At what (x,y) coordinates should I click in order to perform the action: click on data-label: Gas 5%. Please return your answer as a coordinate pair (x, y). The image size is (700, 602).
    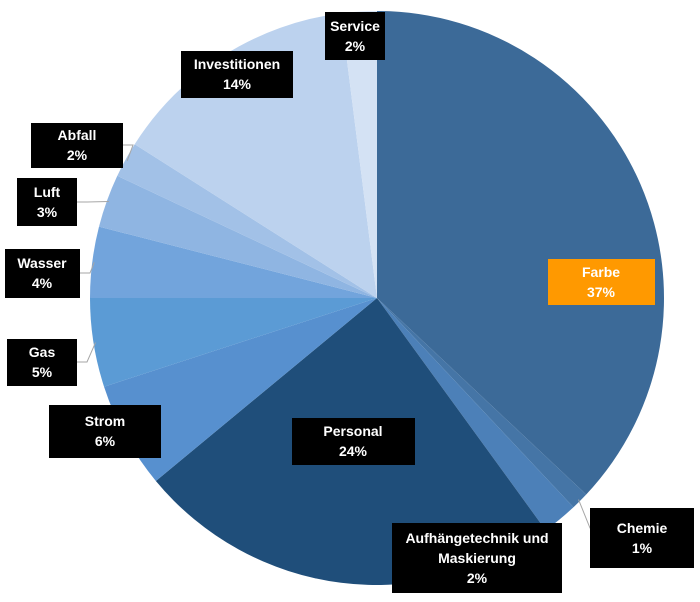
    Looking at the image, I should click on (42, 362).